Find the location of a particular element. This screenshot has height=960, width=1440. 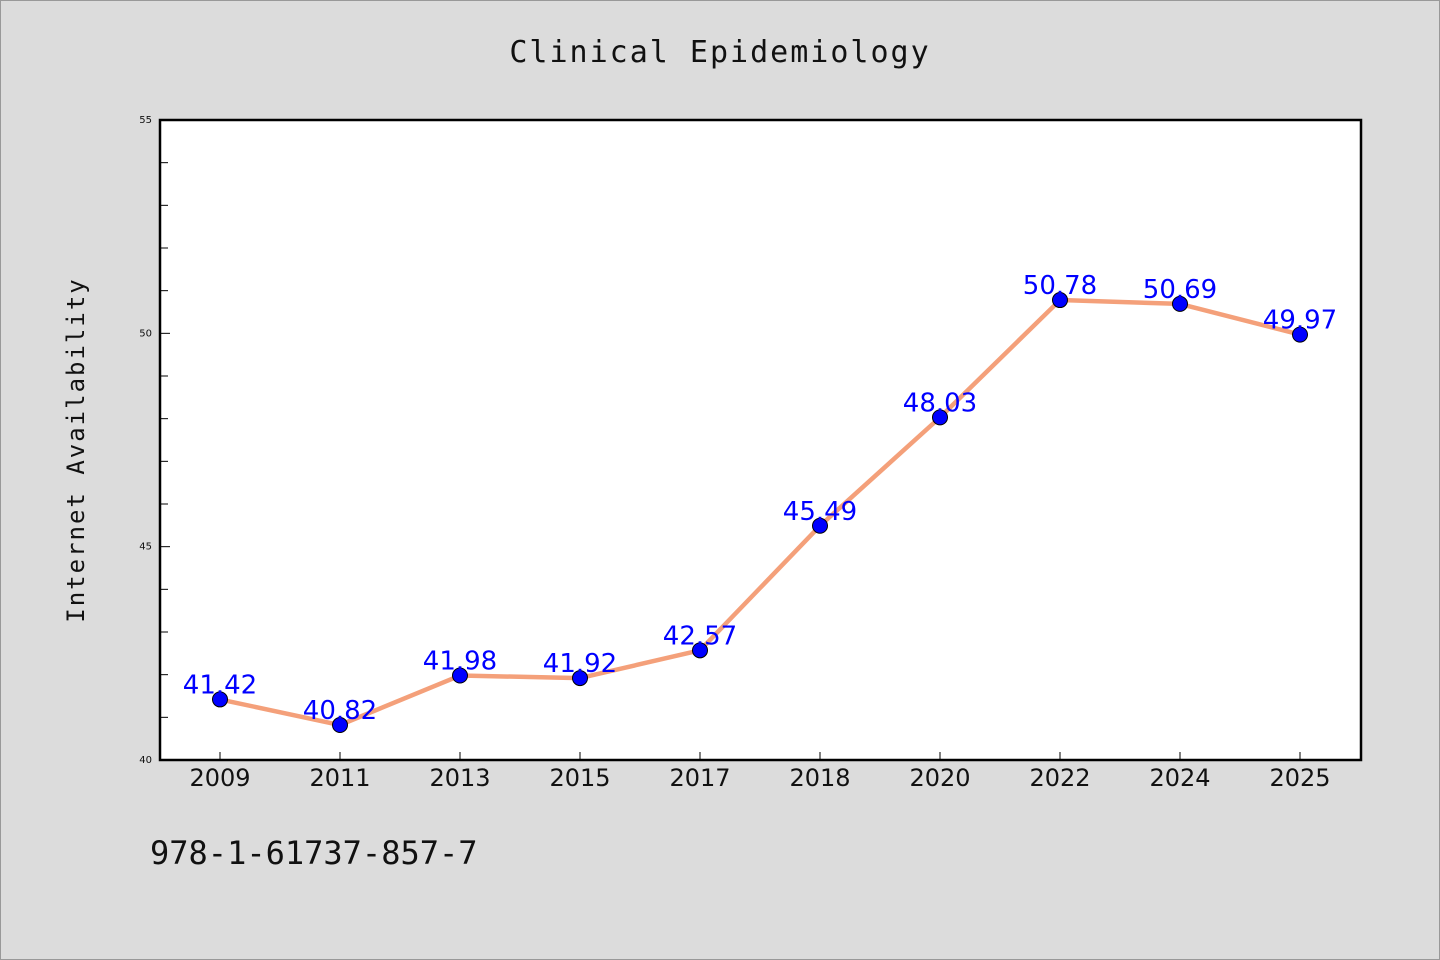

data-label: 40.82 is located at coordinates (340, 711).